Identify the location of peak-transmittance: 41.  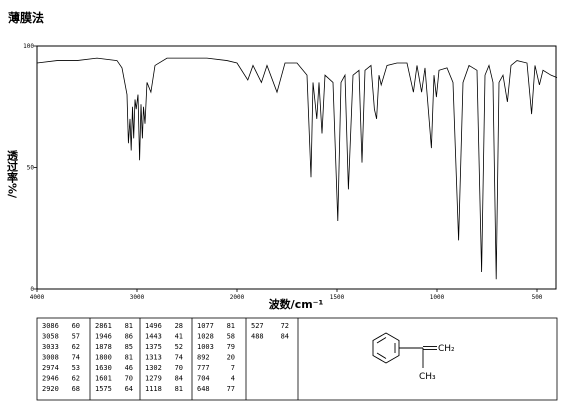
(179, 337).